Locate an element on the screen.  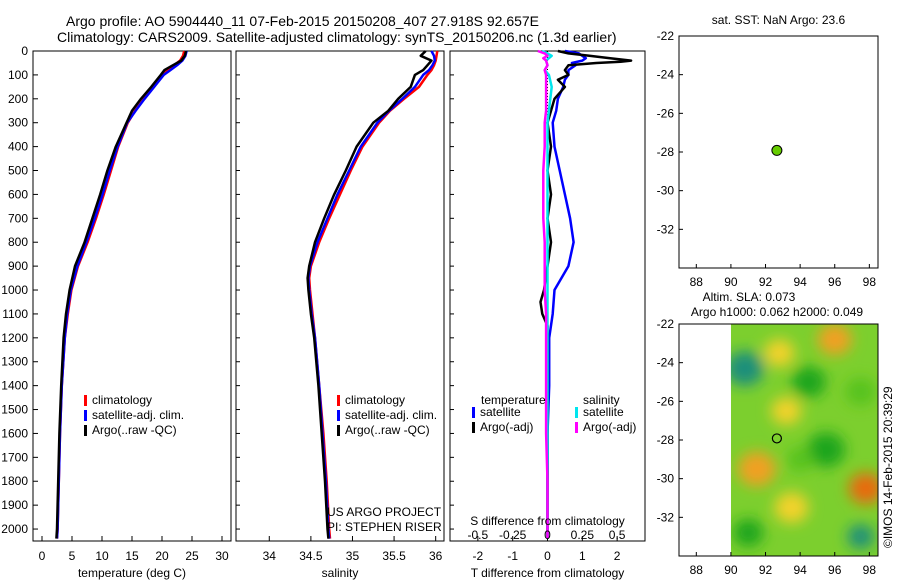
sst-map-y-tick-label: -30 is located at coordinates (666, 191).